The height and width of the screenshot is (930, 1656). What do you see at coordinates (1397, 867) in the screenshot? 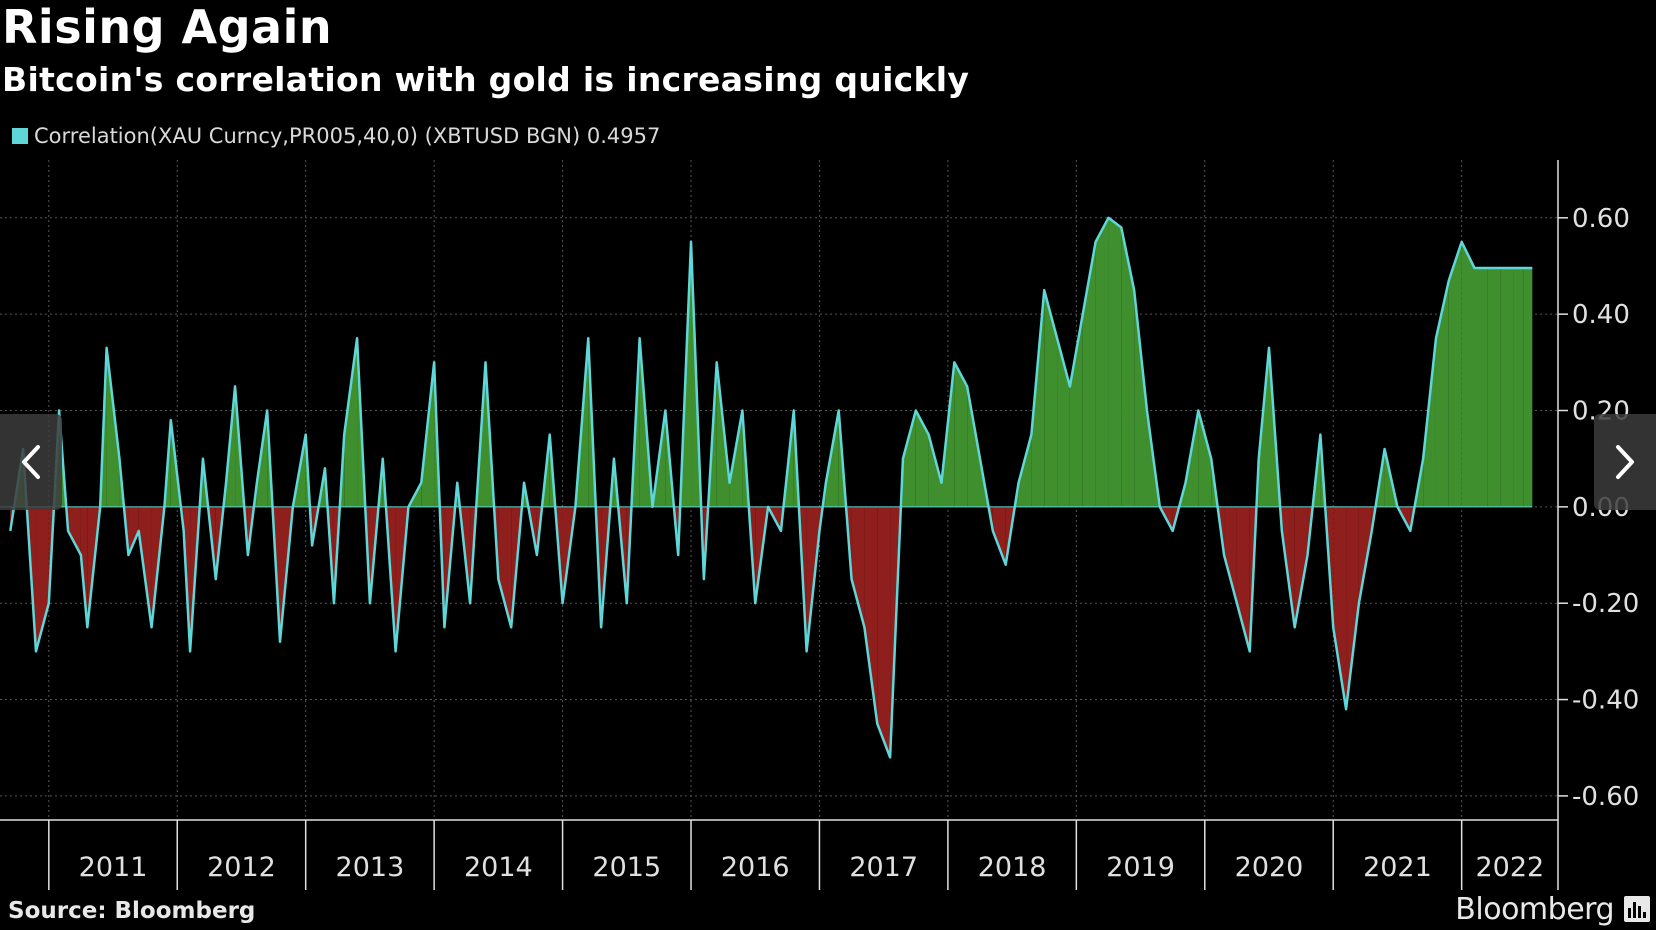
I see `x-tick-label: 2021` at bounding box center [1397, 867].